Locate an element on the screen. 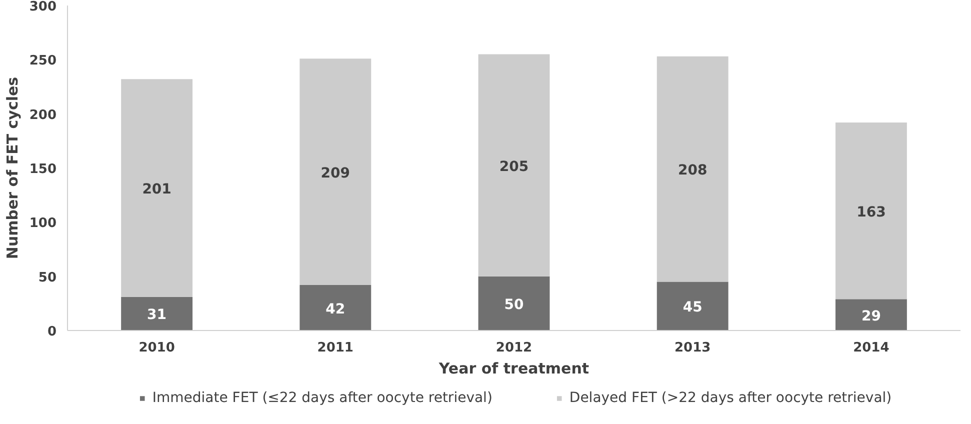 This screenshot has height=424, width=971. y-tick-label: 50 is located at coordinates (47, 278).